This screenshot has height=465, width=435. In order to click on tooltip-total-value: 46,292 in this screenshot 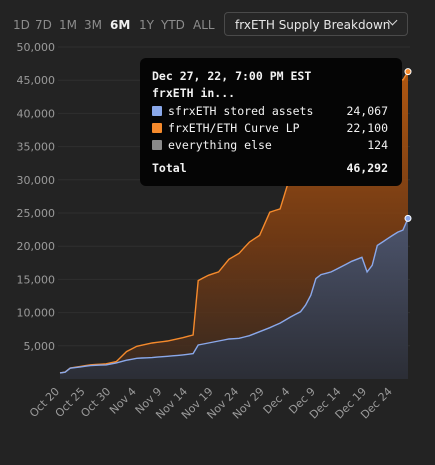, I will do `click(367, 168)`.